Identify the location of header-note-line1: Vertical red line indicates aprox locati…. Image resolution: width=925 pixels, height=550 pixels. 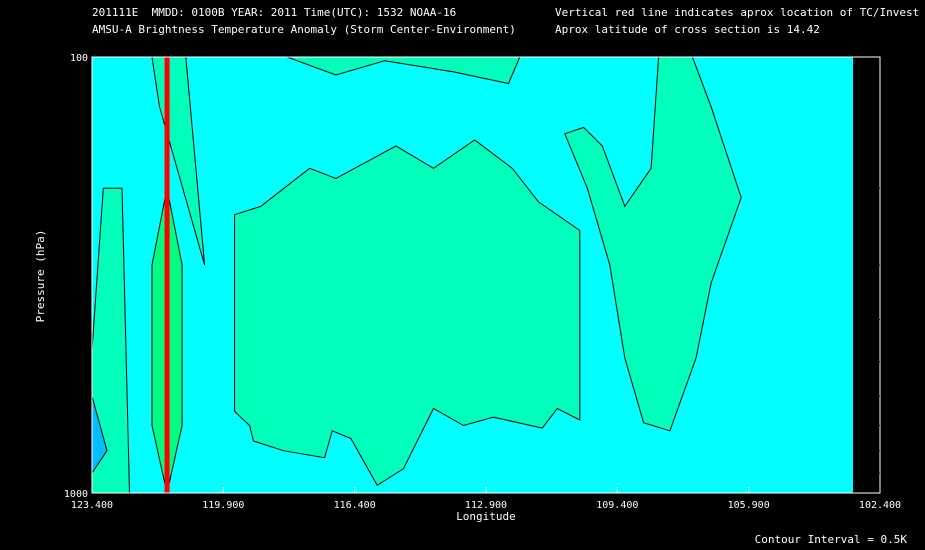
(737, 12).